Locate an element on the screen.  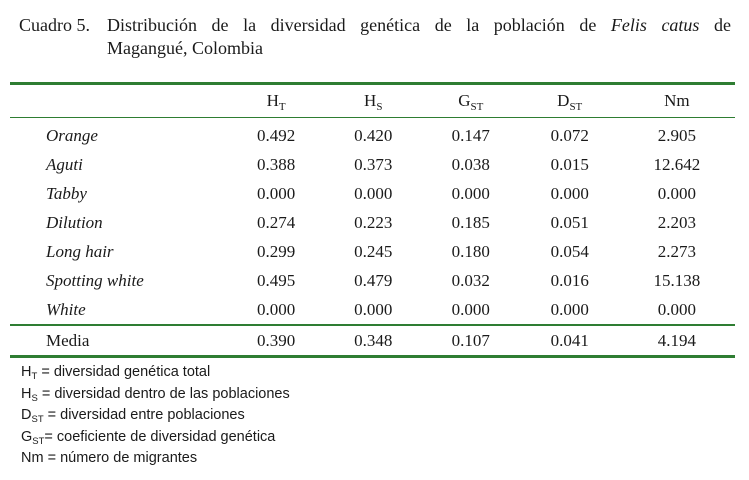
cell-dst: 0.051 is located at coordinates (569, 222).